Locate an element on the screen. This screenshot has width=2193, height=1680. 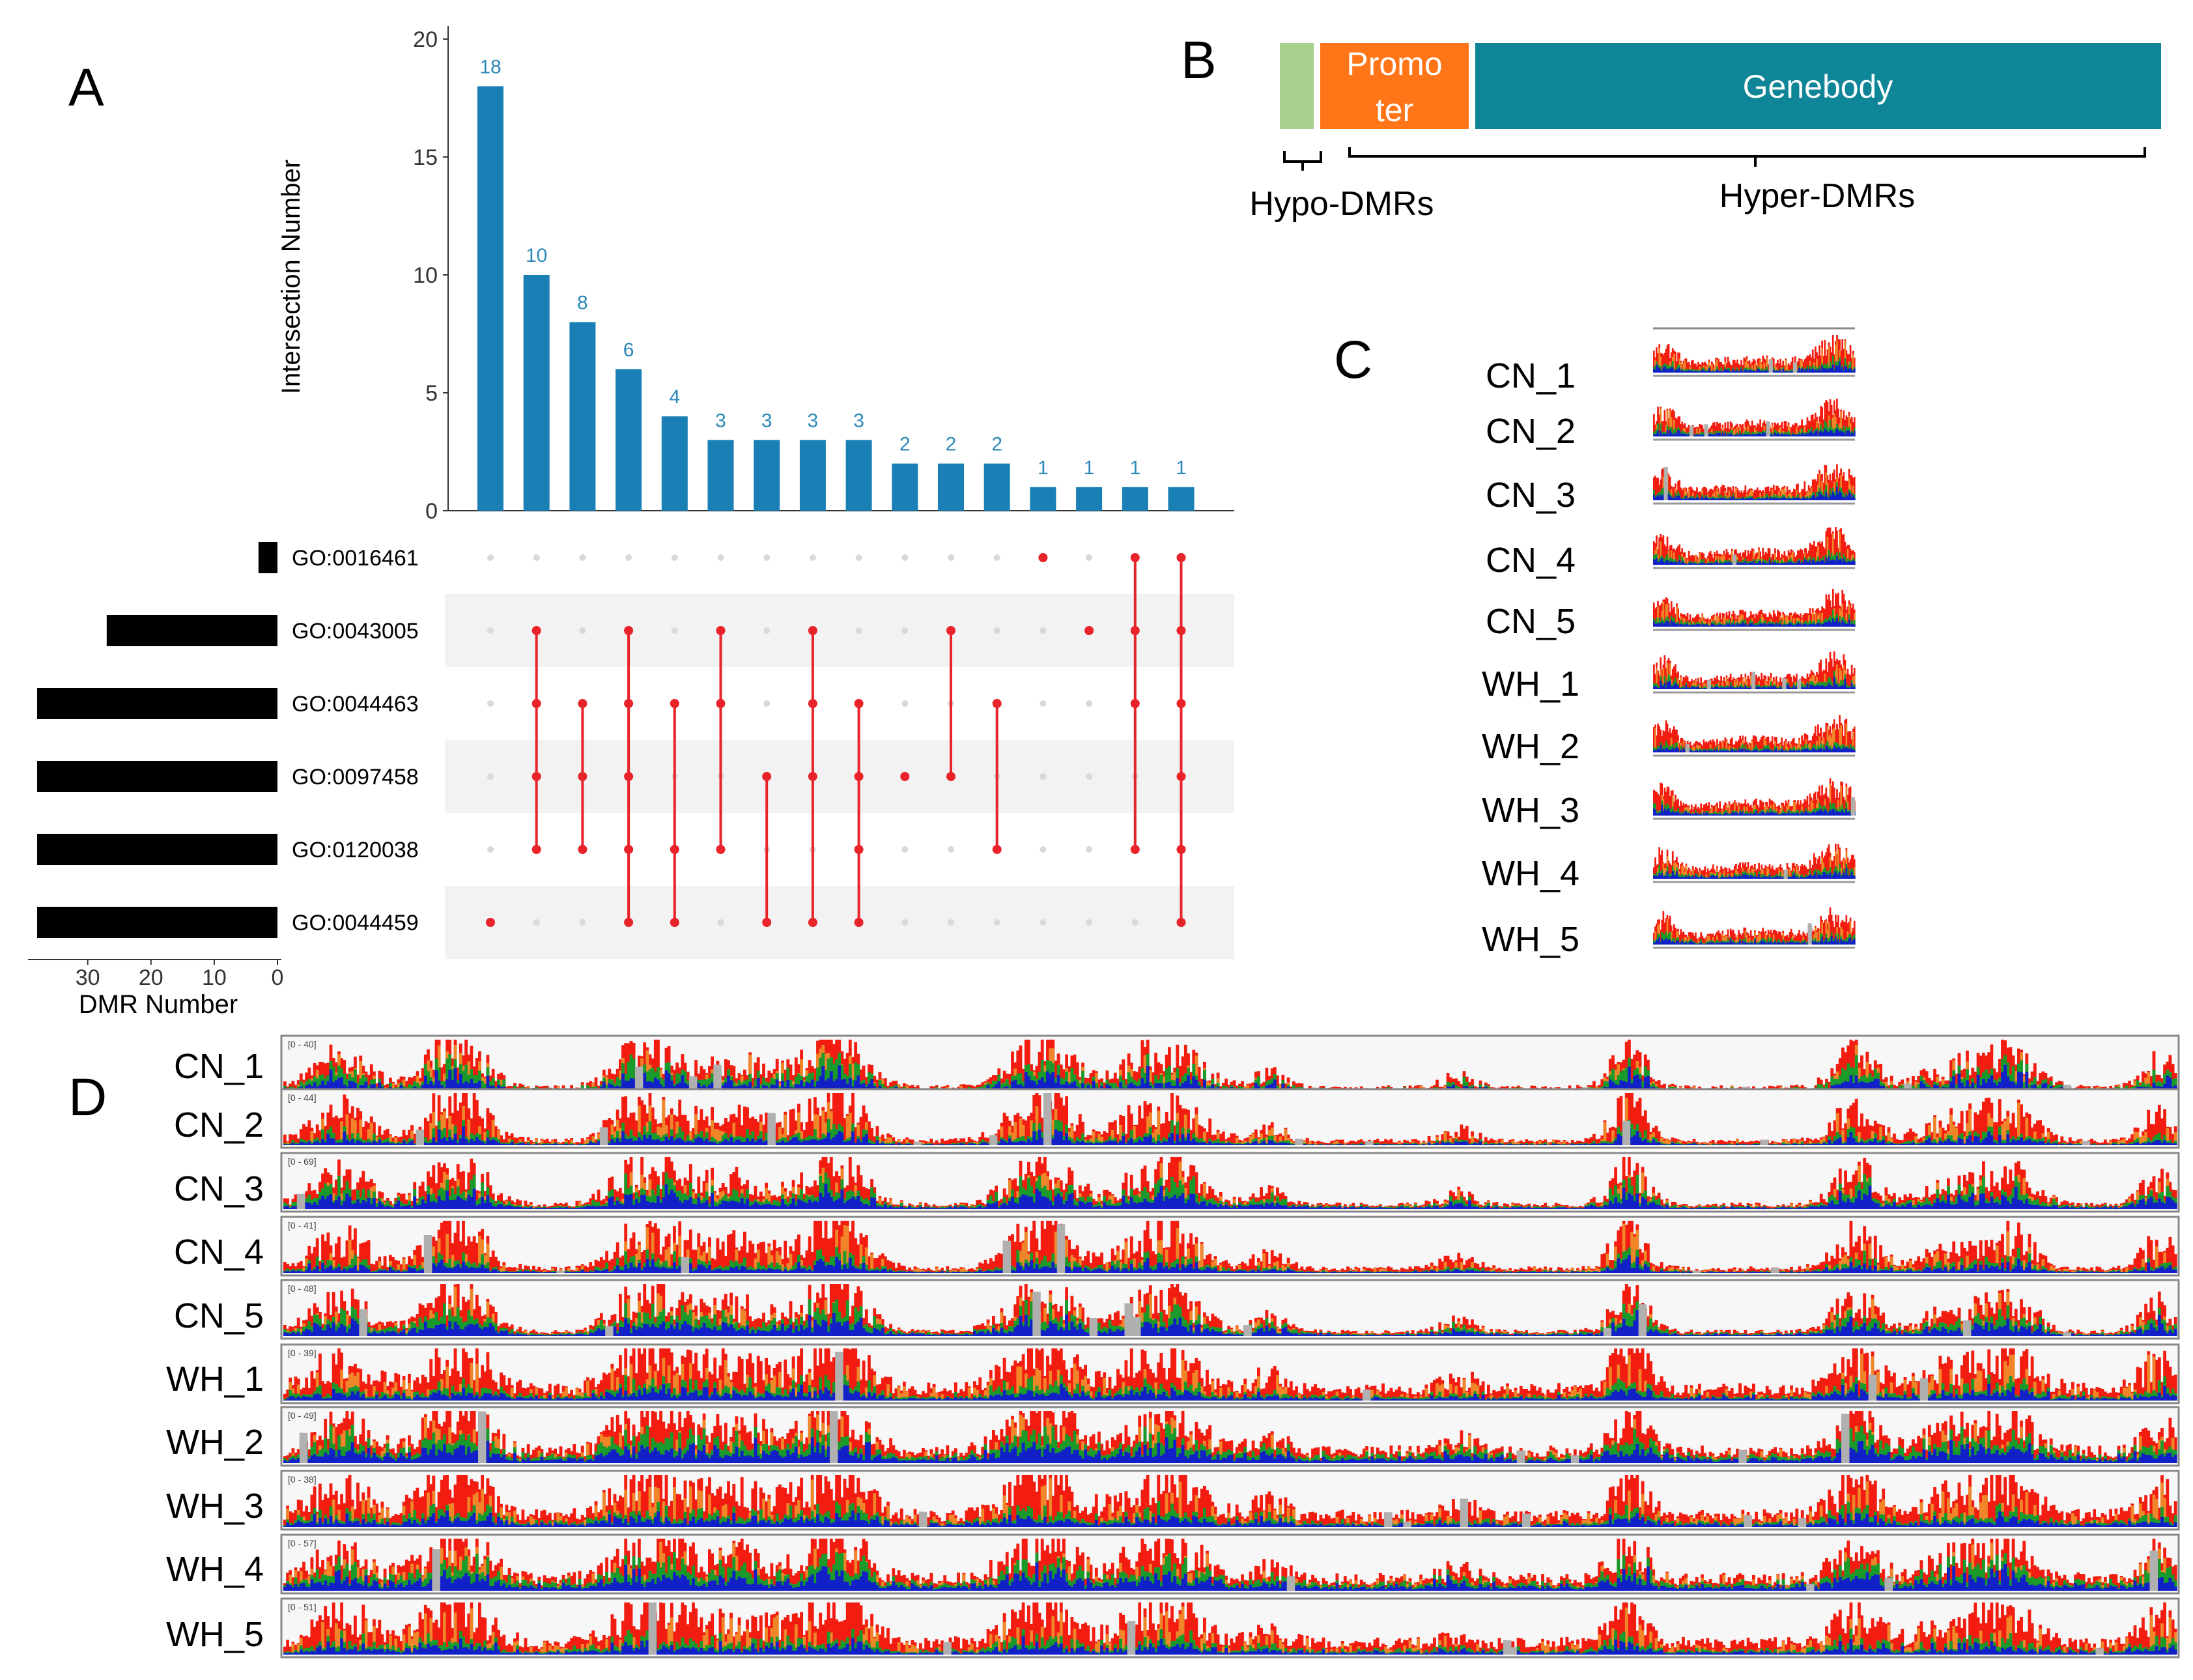
matrix-stripe is located at coordinates (839, 777).